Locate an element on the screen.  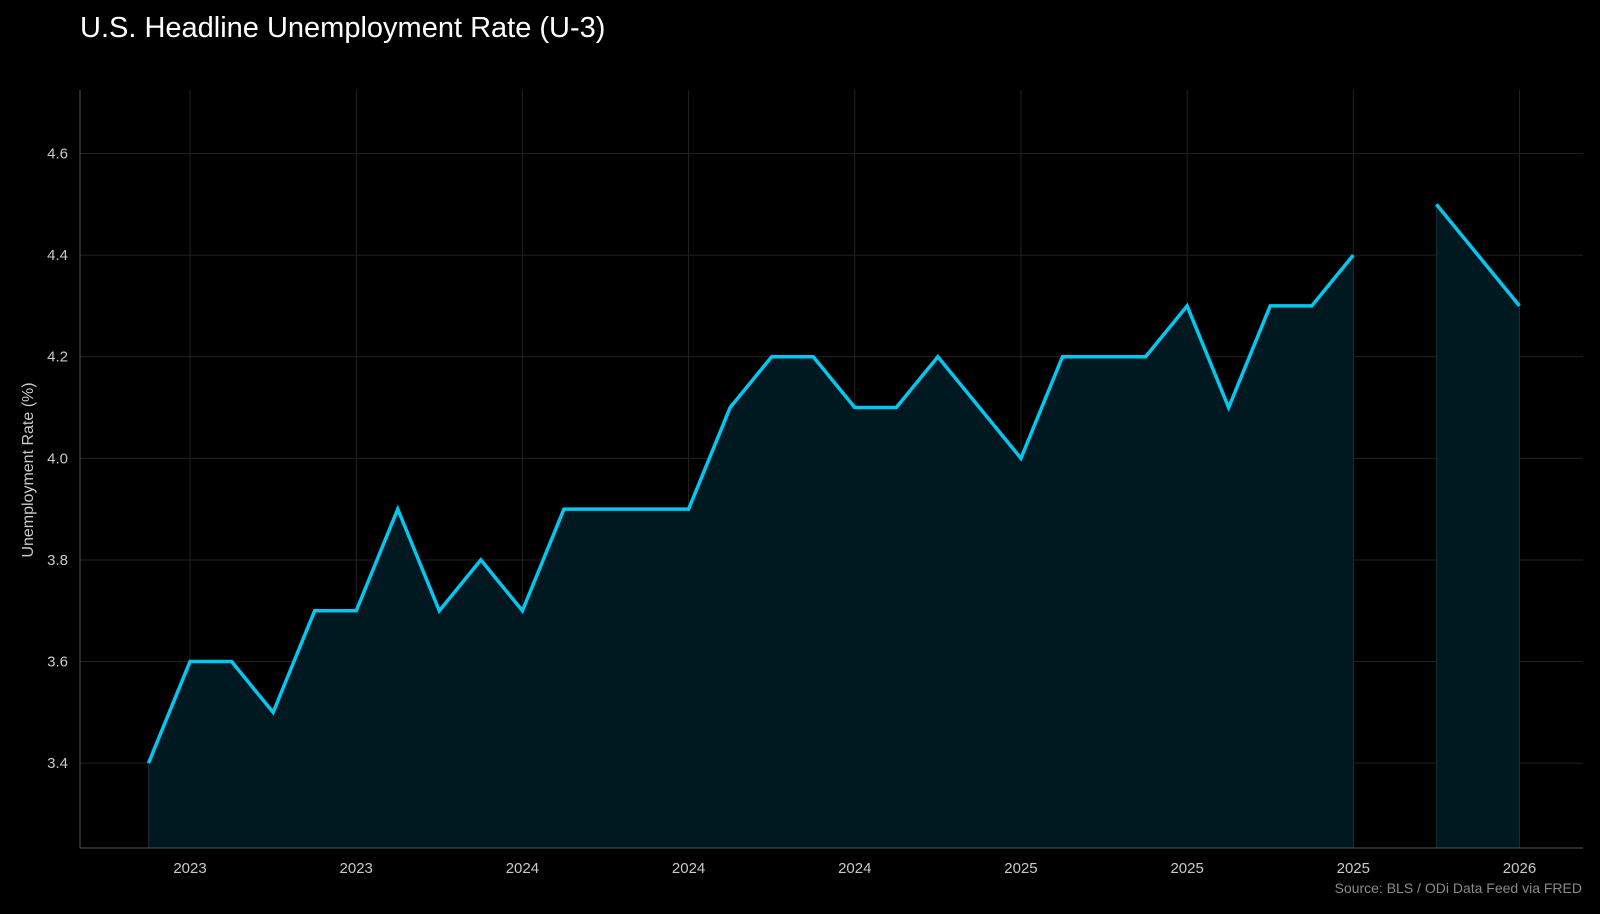
x-tick-label: 2026 is located at coordinates (1519, 868).